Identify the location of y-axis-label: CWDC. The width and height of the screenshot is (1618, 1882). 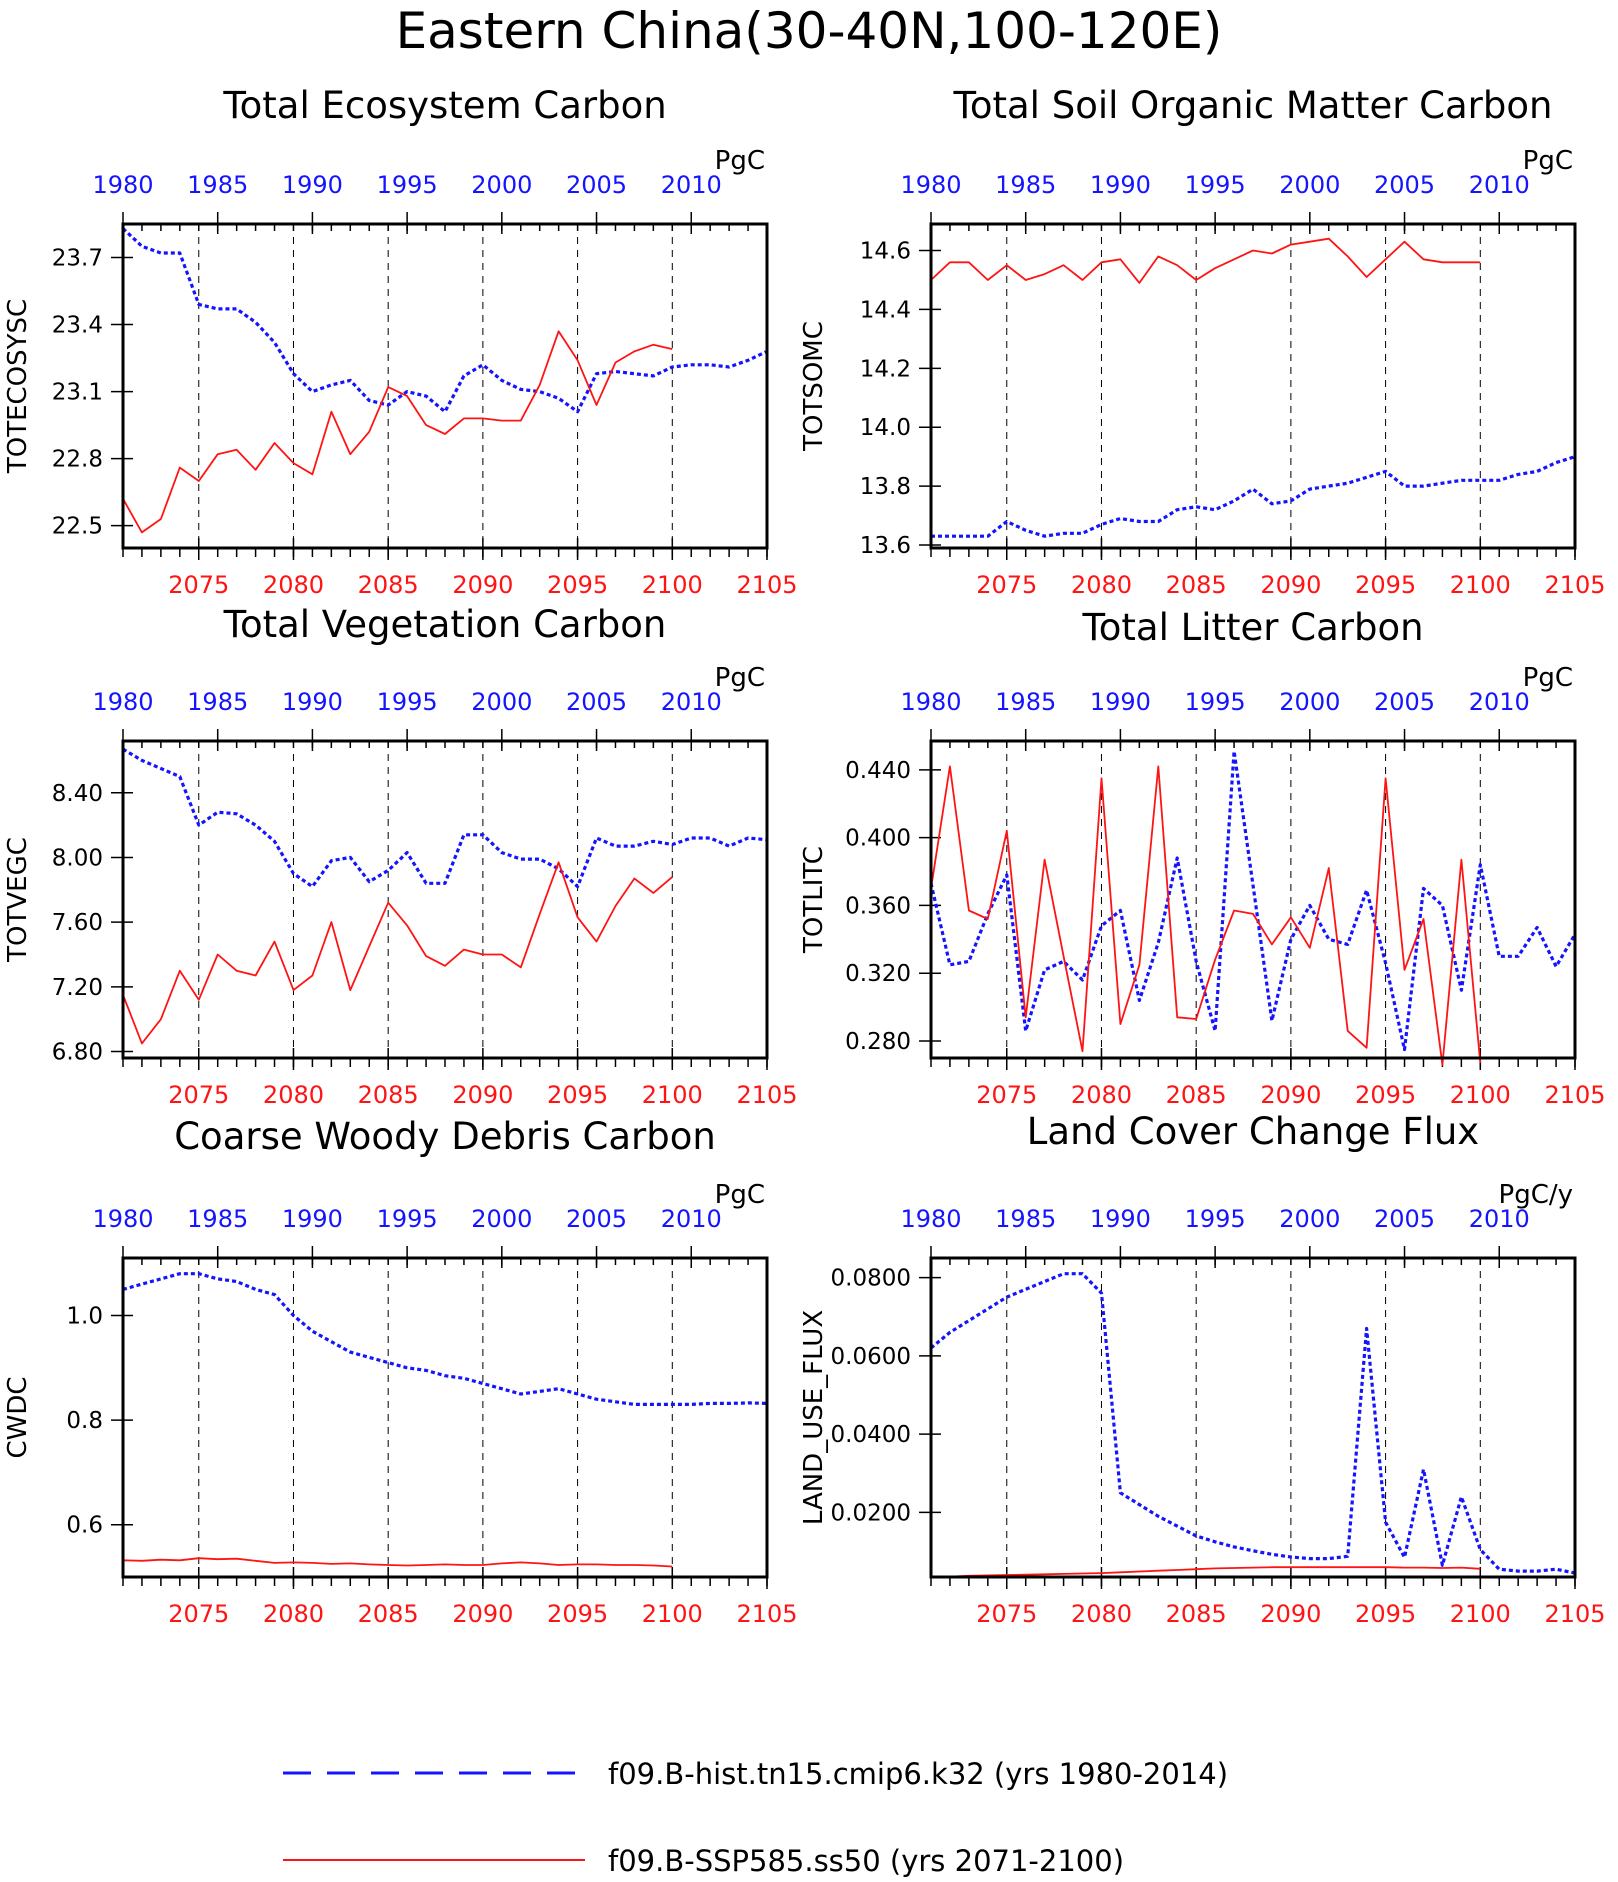
(18, 1417).